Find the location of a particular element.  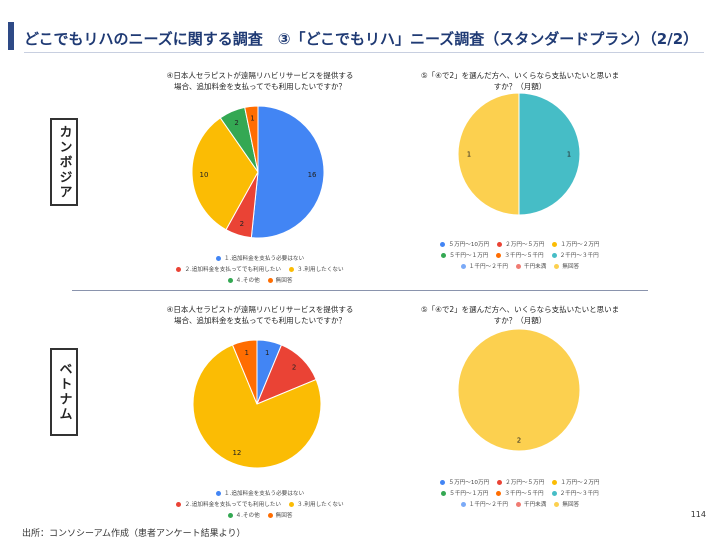

country-label-vietnam: ベトナム is located at coordinates (64, 392).